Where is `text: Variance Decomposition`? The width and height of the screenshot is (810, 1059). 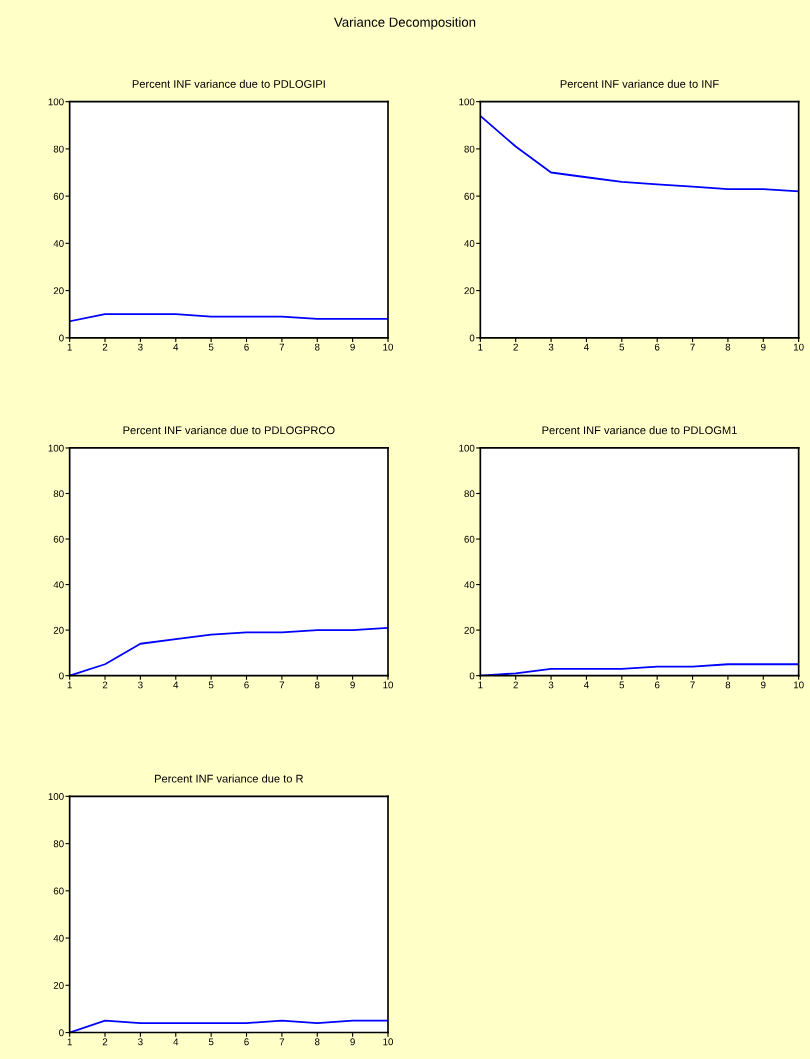
text: Variance Decomposition is located at coordinates (405, 23).